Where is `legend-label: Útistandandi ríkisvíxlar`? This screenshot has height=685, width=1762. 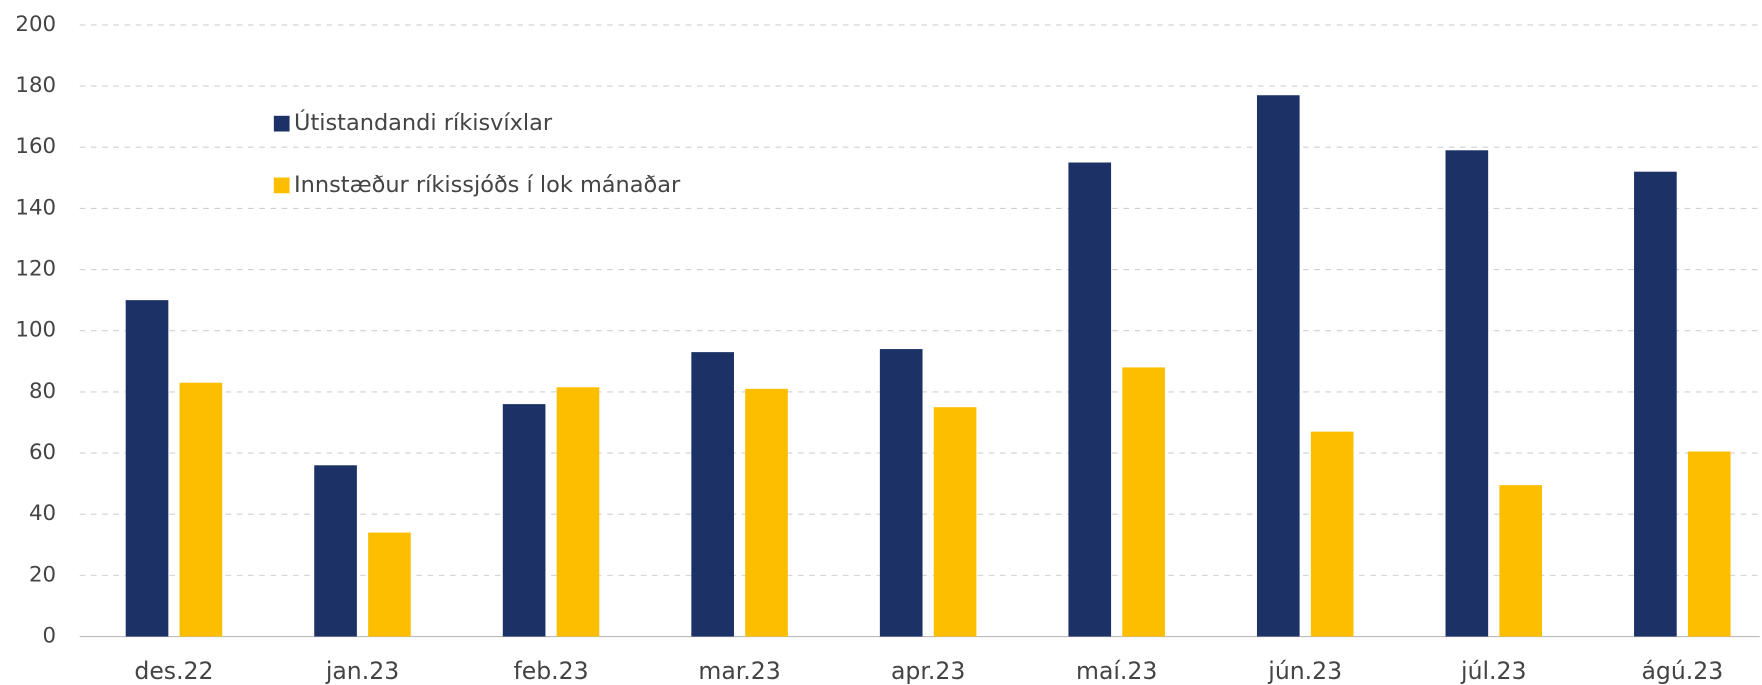
legend-label: Útistandandi ríkisvíxlar is located at coordinates (423, 122).